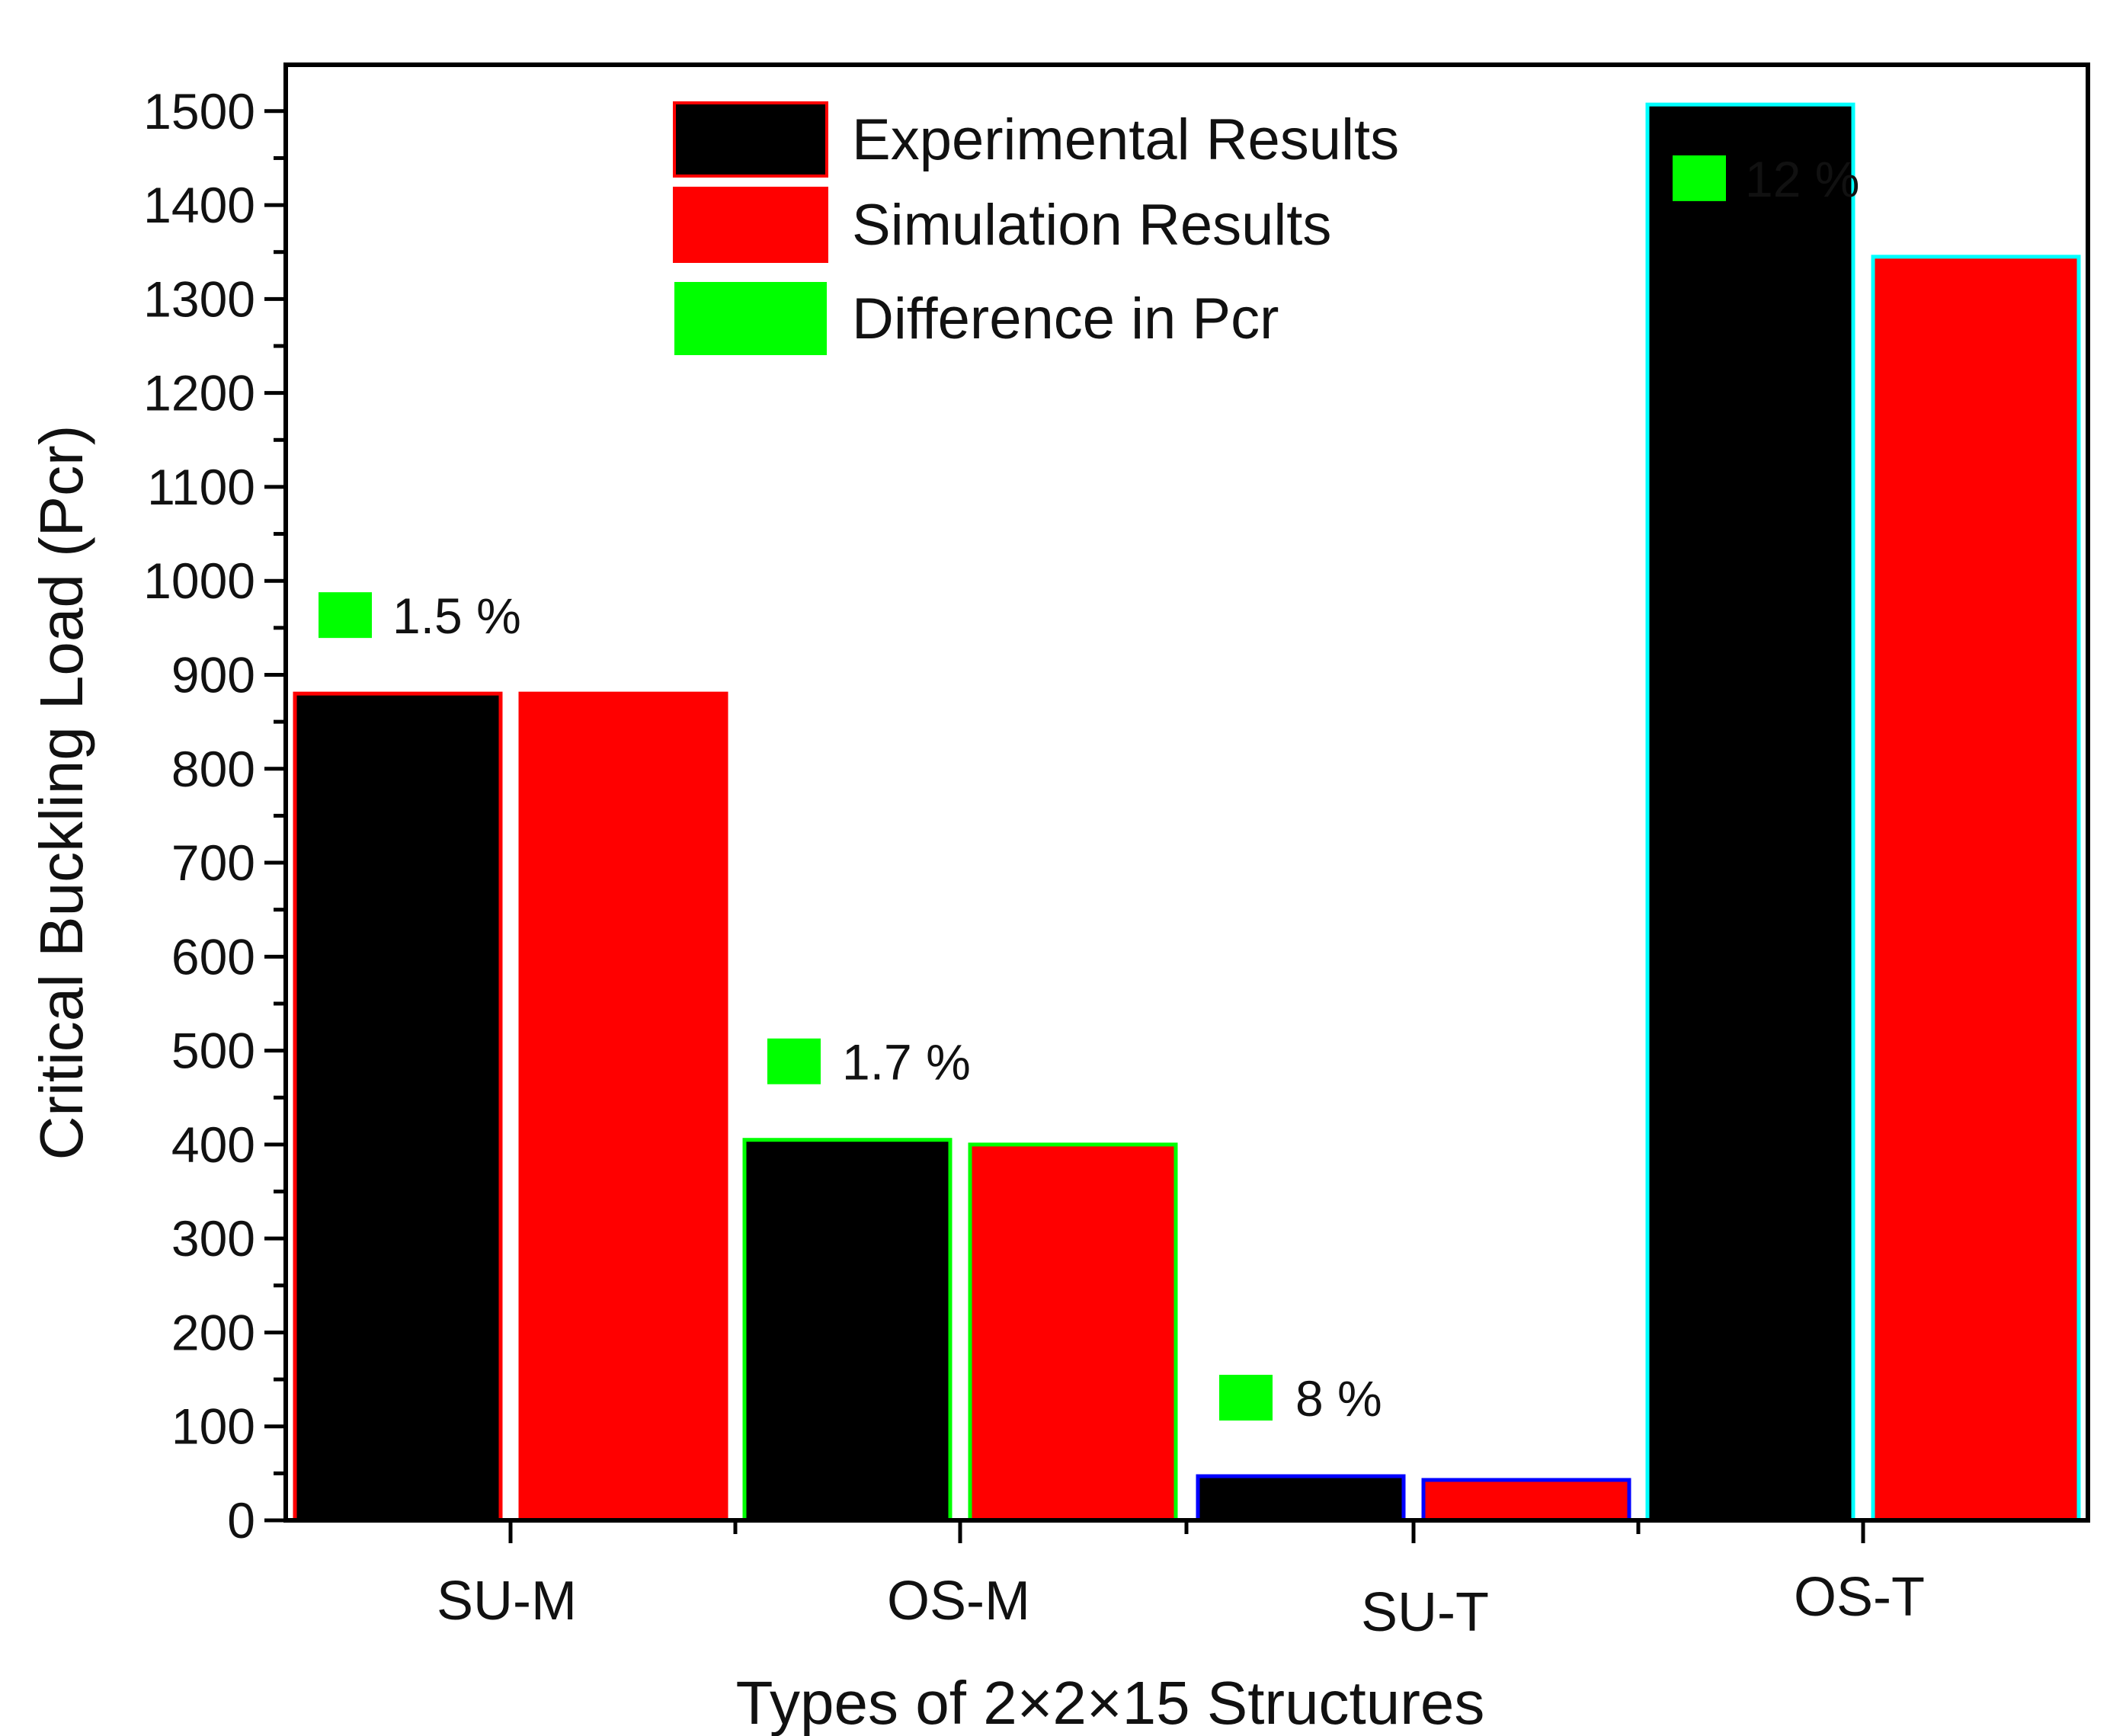  Describe the element at coordinates (1110, 1703) in the screenshot. I see `x-axis-title: Types of 2×2×15 Structures` at that location.